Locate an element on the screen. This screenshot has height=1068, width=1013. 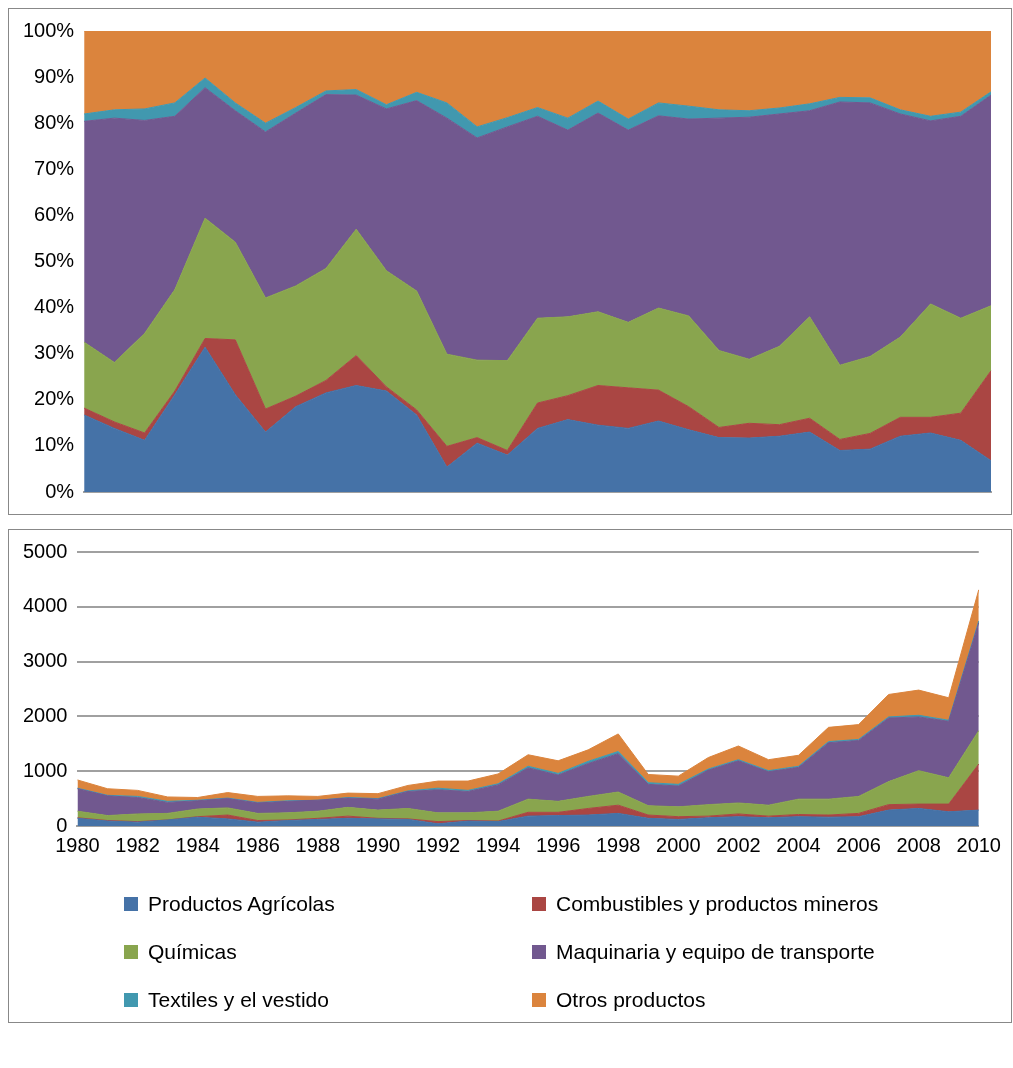
x-tick-label: 1980 is located at coordinates (77, 844).